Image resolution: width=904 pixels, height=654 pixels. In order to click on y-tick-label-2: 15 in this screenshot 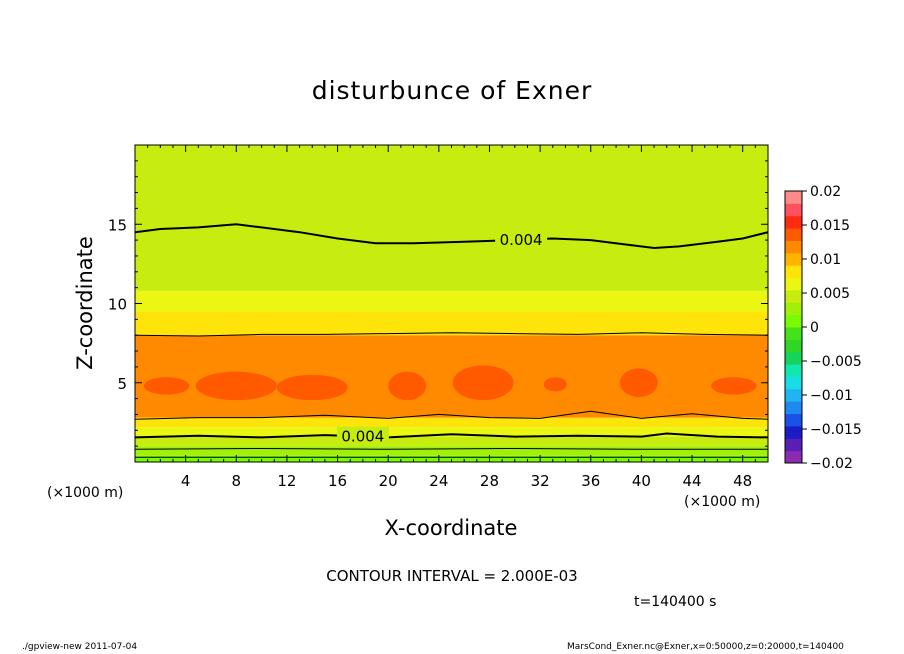, I will do `click(117, 225)`.